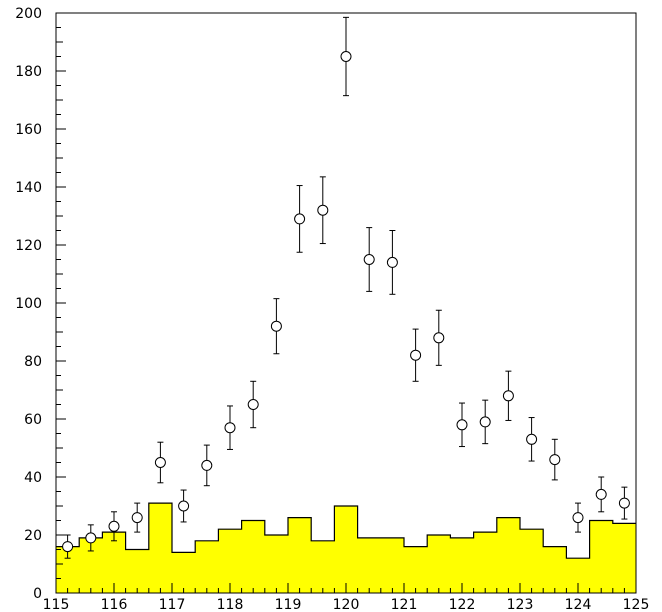 Image resolution: width=662 pixels, height=612 pixels. Describe the element at coordinates (33, 362) in the screenshot. I see `y-tick-label: 80` at that location.